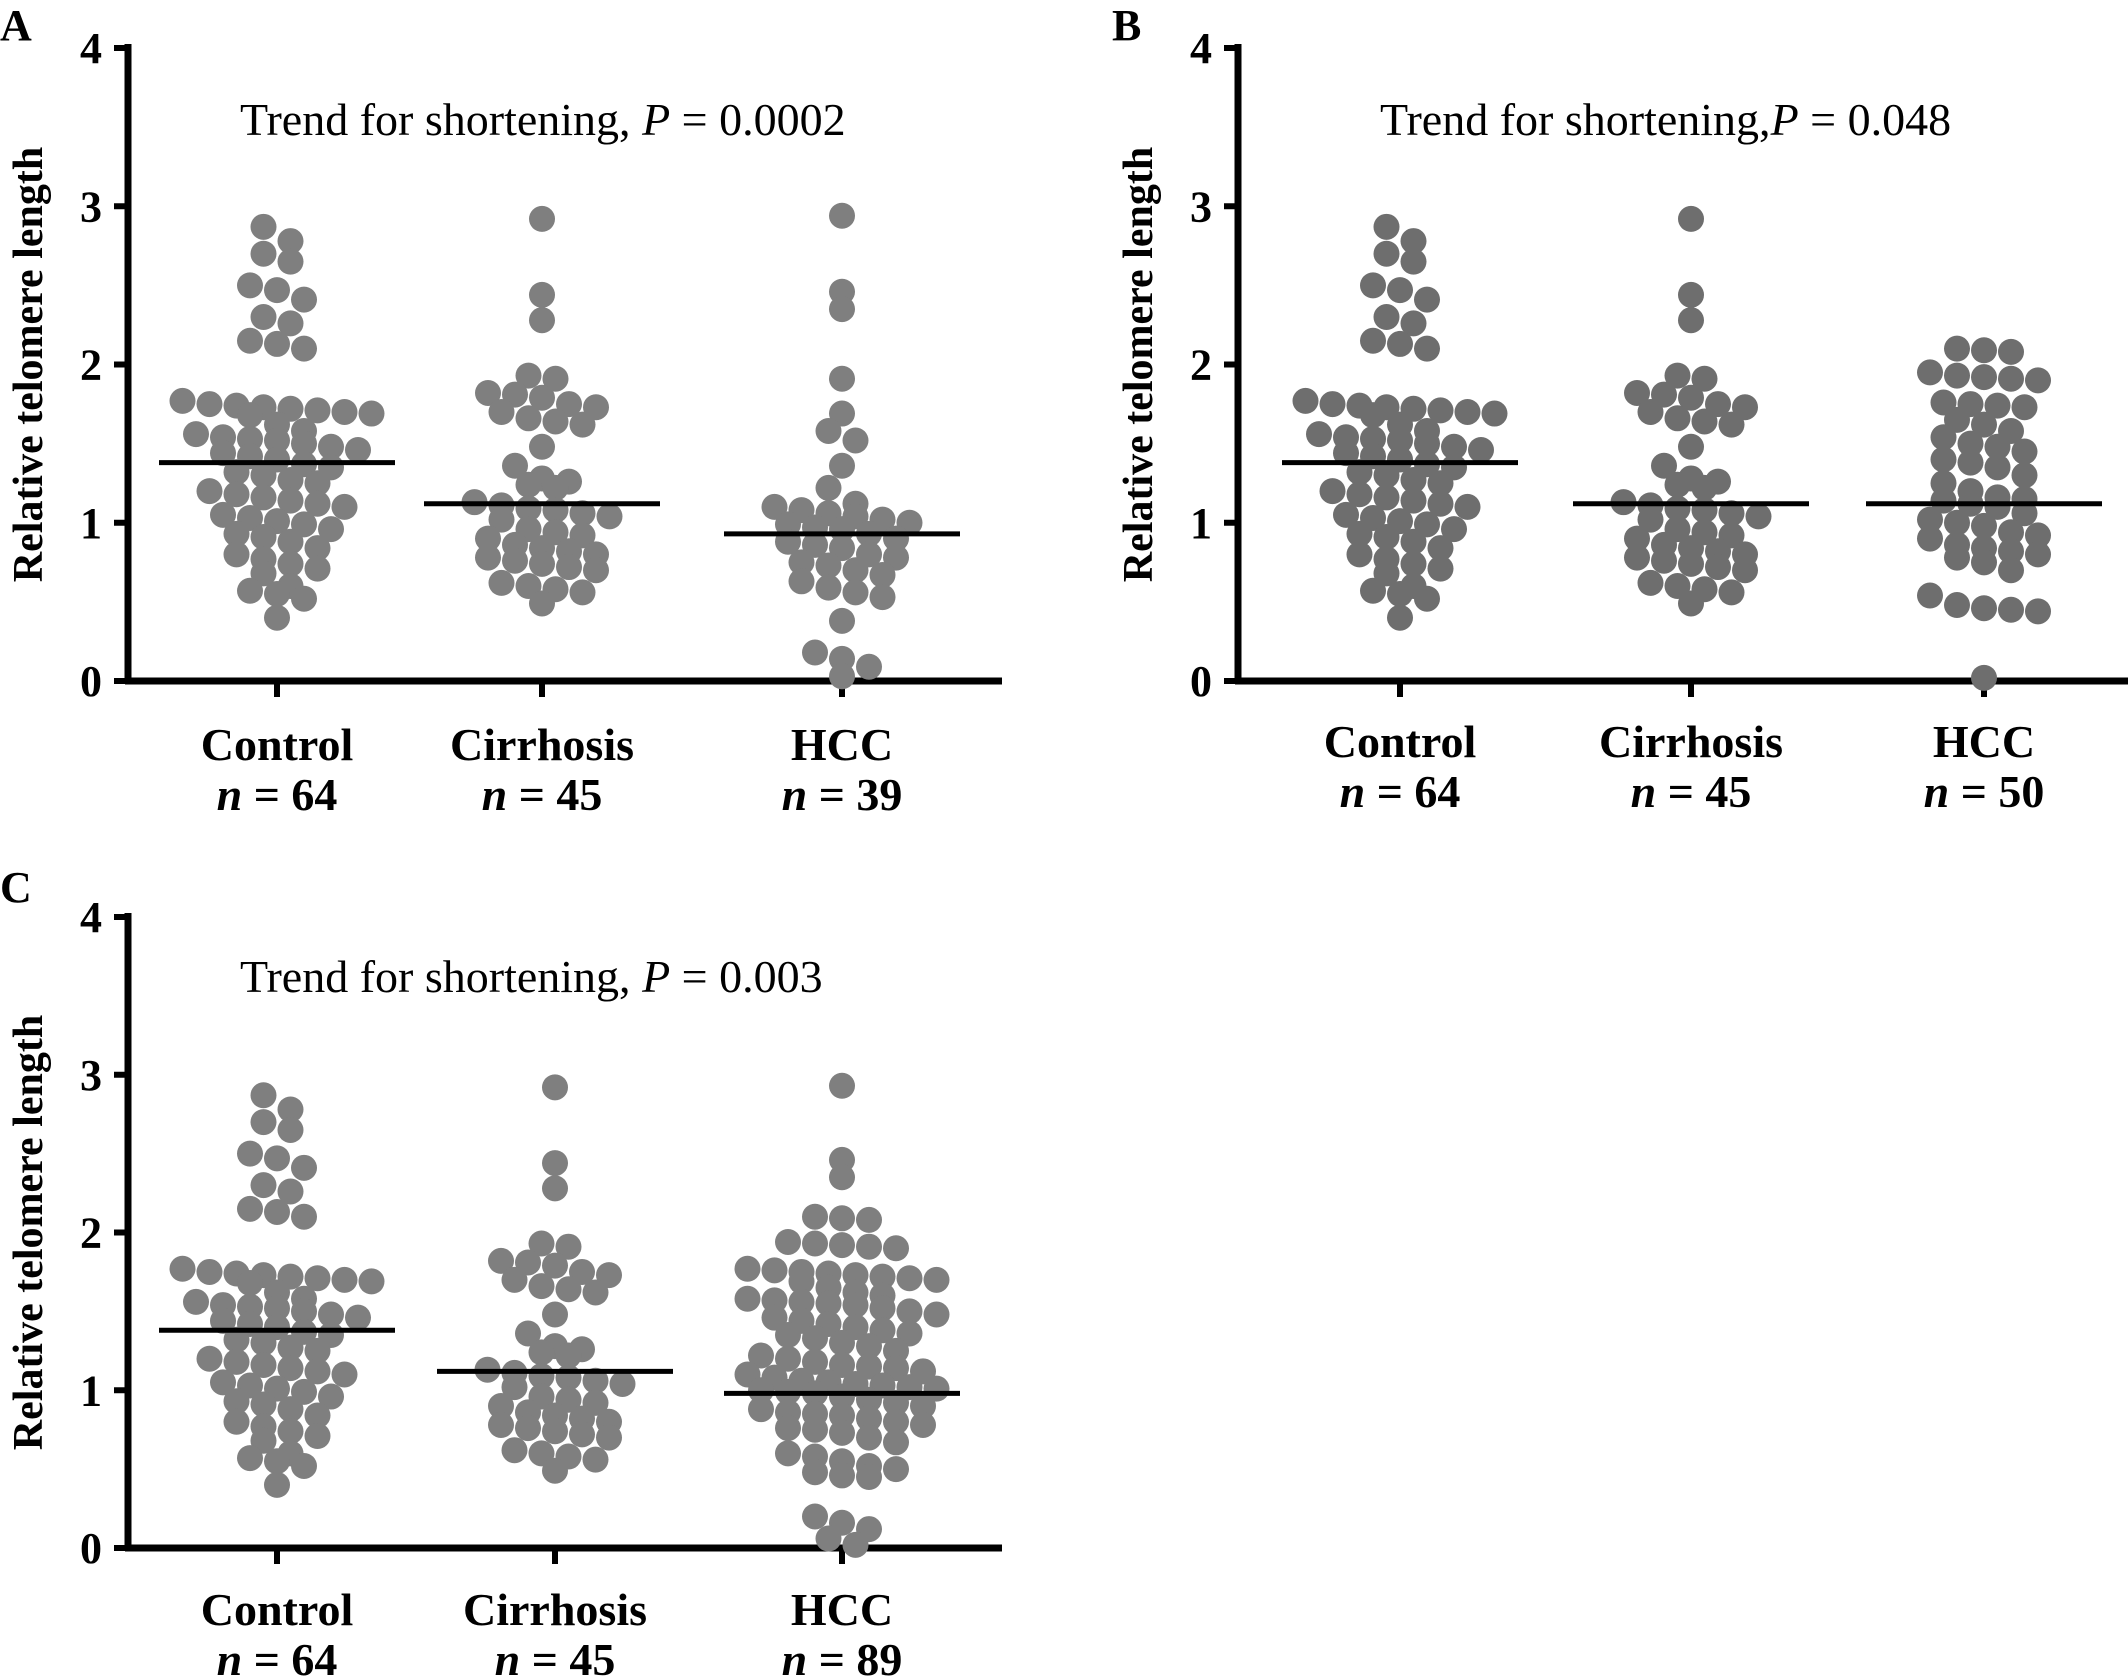 The image size is (2128, 1676). Describe the element at coordinates (91, 48) in the screenshot. I see `y-tick-label: 4` at that location.